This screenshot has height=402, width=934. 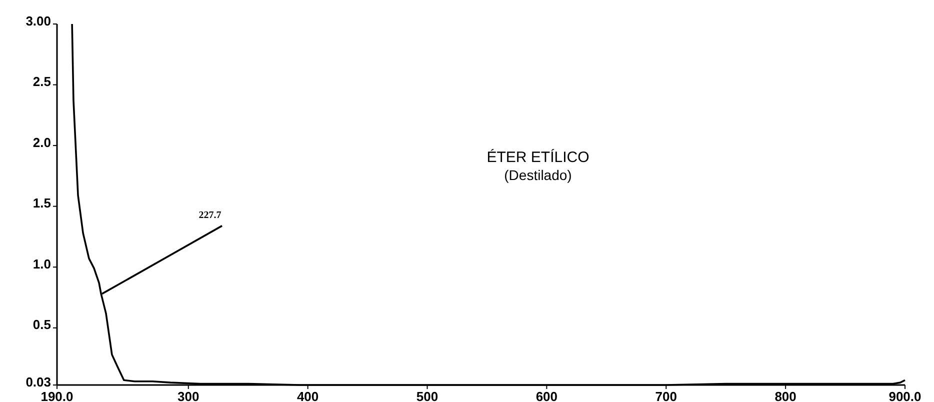 I want to click on y-tick-label: 2.5, so click(x=41, y=82).